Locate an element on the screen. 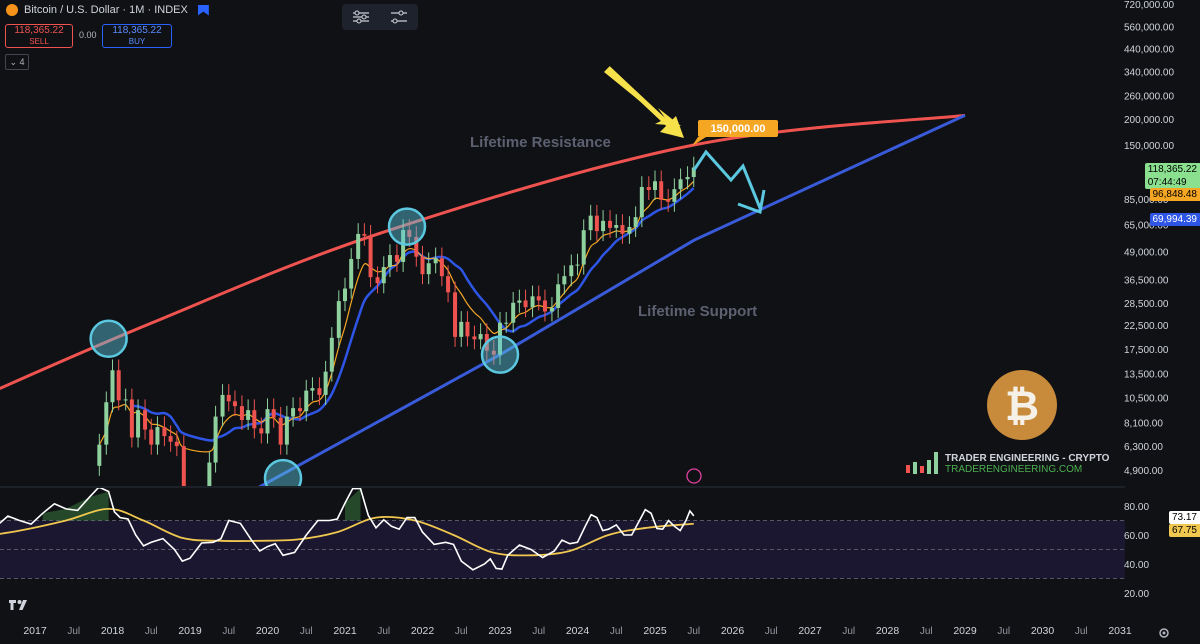 Image resolution: width=1200 pixels, height=644 pixels. x-tick-label: 2025 is located at coordinates (655, 631).